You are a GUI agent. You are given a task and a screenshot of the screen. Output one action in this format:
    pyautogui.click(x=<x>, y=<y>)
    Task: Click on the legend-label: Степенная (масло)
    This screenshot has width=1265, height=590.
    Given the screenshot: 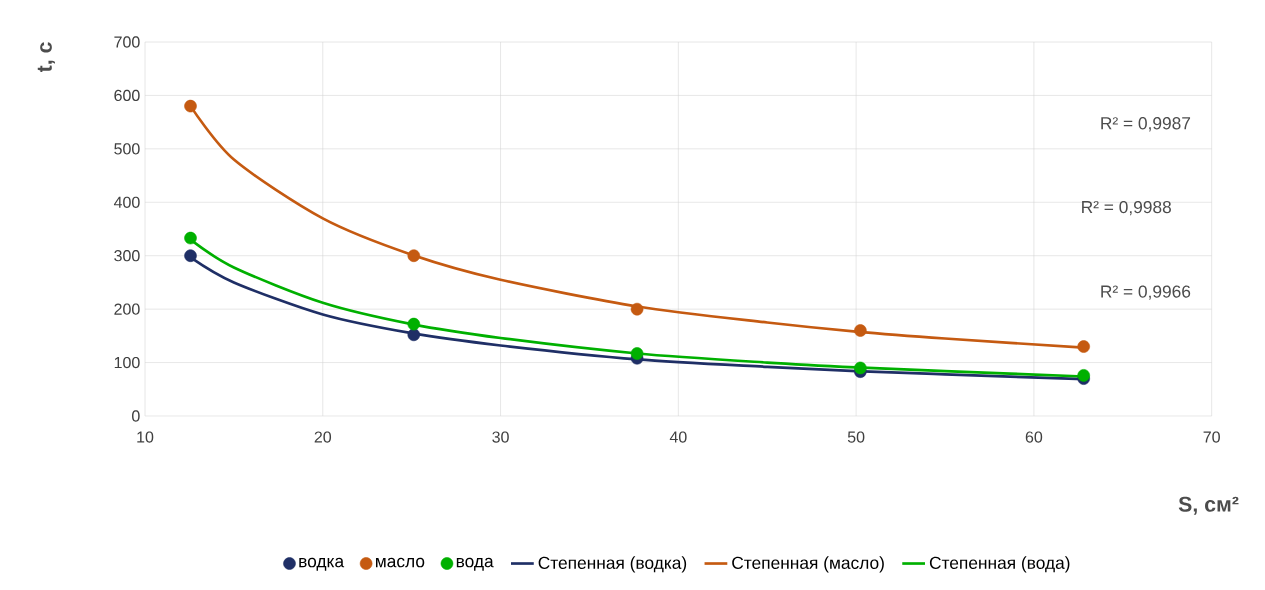 What is the action you would take?
    pyautogui.click(x=808, y=564)
    